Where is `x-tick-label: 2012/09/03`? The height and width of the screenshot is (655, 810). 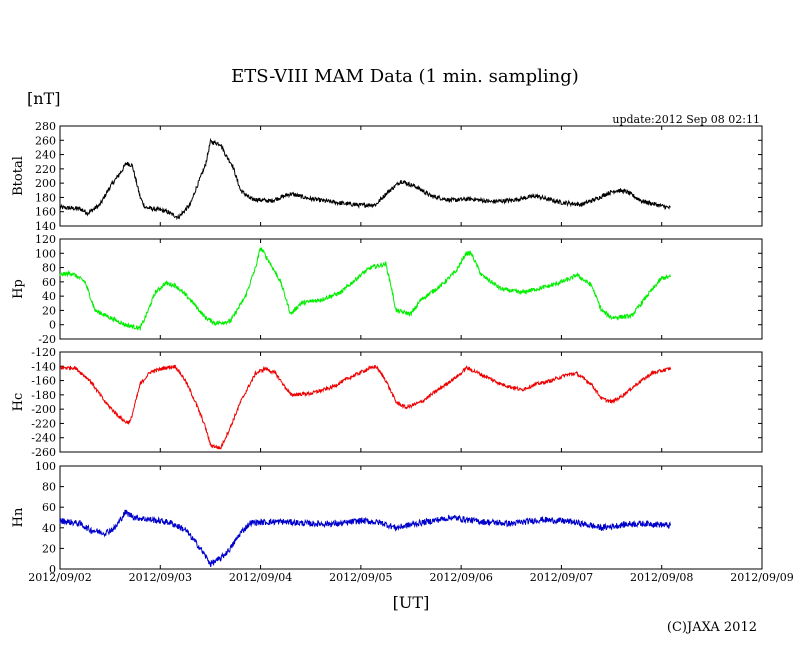 x-tick-label: 2012/09/03 is located at coordinates (160, 577).